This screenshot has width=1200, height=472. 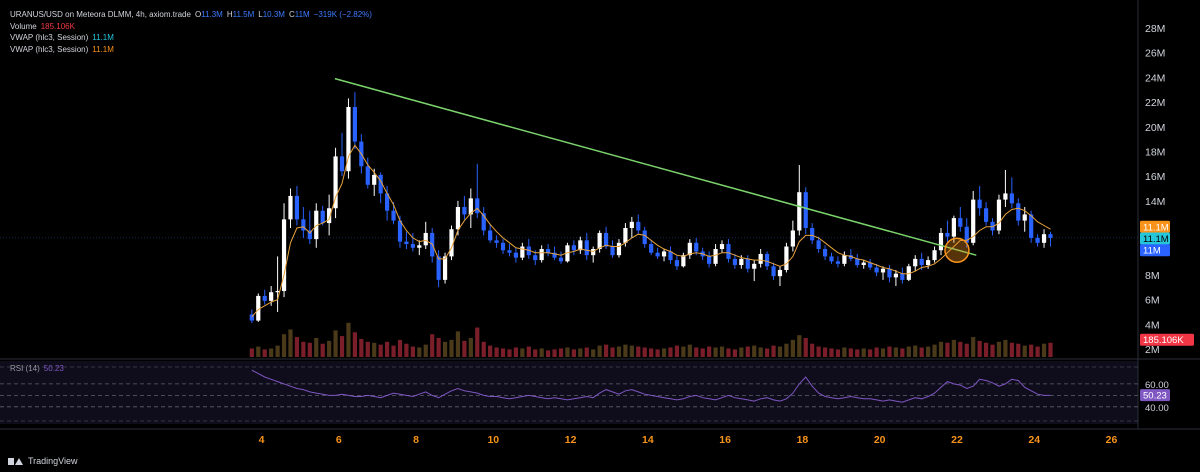 What do you see at coordinates (191, 38) in the screenshot?
I see `vwap1-row: VWAP (hlc3, Session) 11.1M` at bounding box center [191, 38].